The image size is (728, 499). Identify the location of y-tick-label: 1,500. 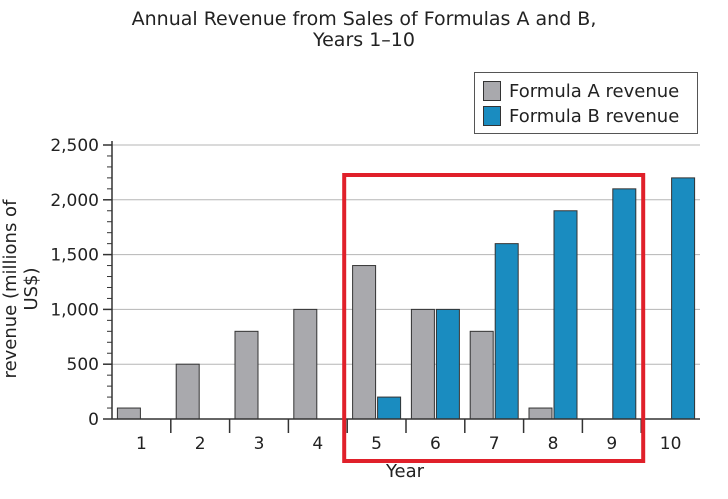
(74, 256).